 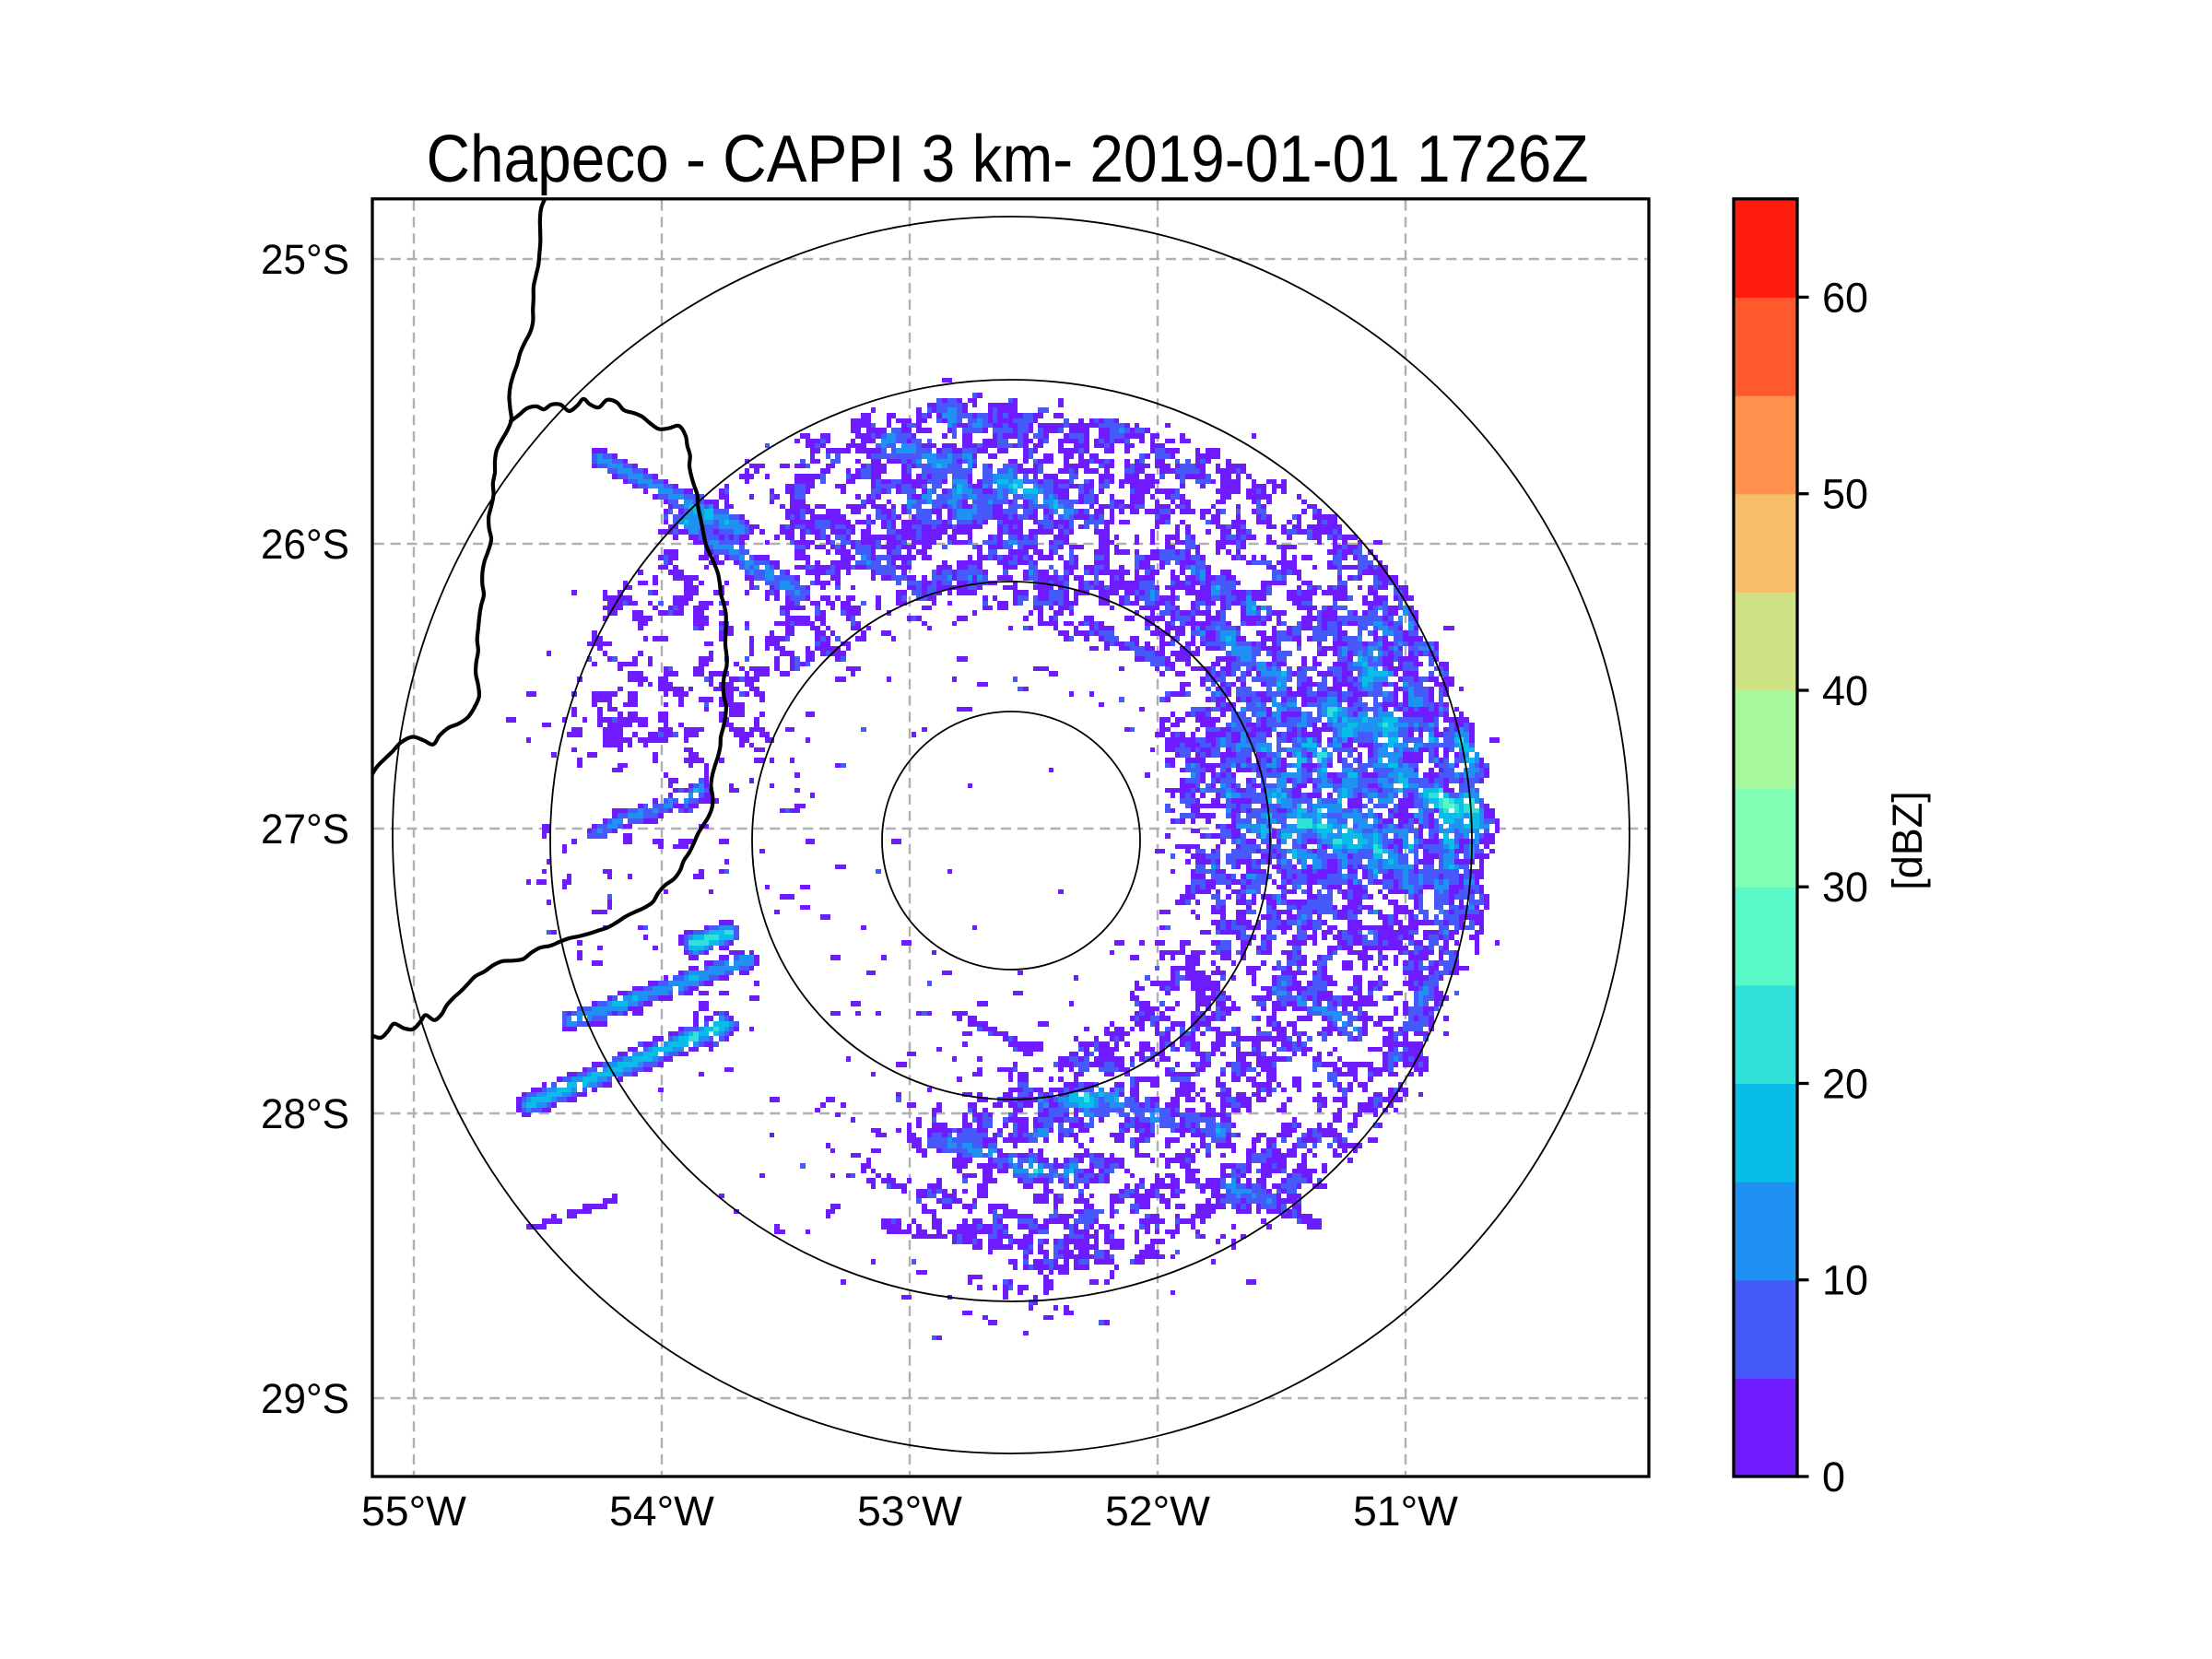 What do you see at coordinates (305, 1398) in the screenshot?
I see `svg-text: 29°S` at bounding box center [305, 1398].